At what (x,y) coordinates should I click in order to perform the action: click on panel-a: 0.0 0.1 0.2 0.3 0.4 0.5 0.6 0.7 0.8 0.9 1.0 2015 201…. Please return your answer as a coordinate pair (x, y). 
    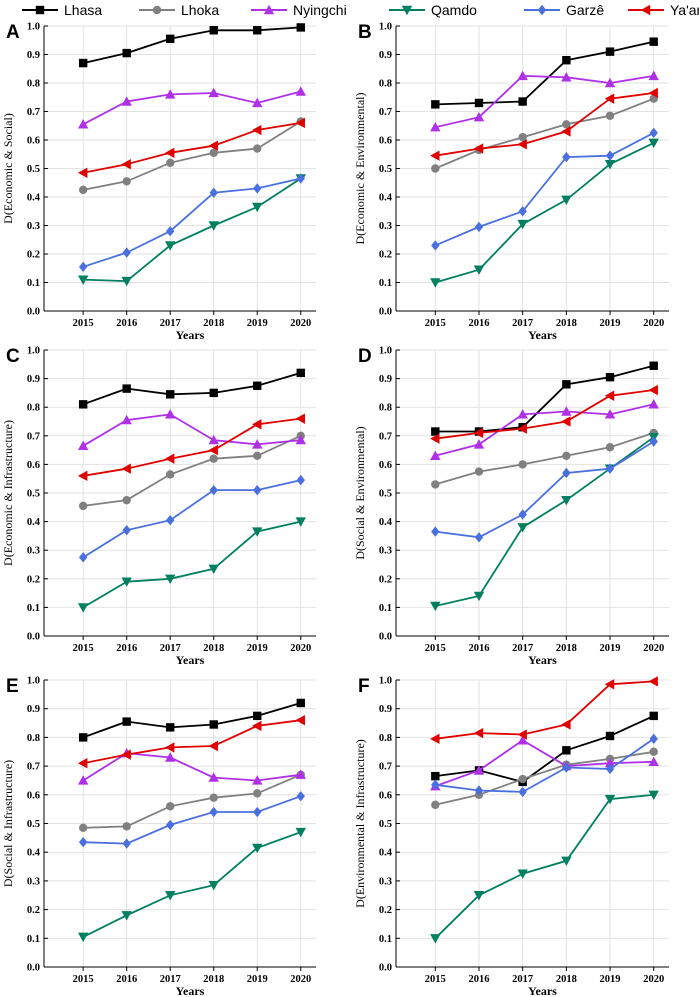
    Looking at the image, I should click on (158, 182).